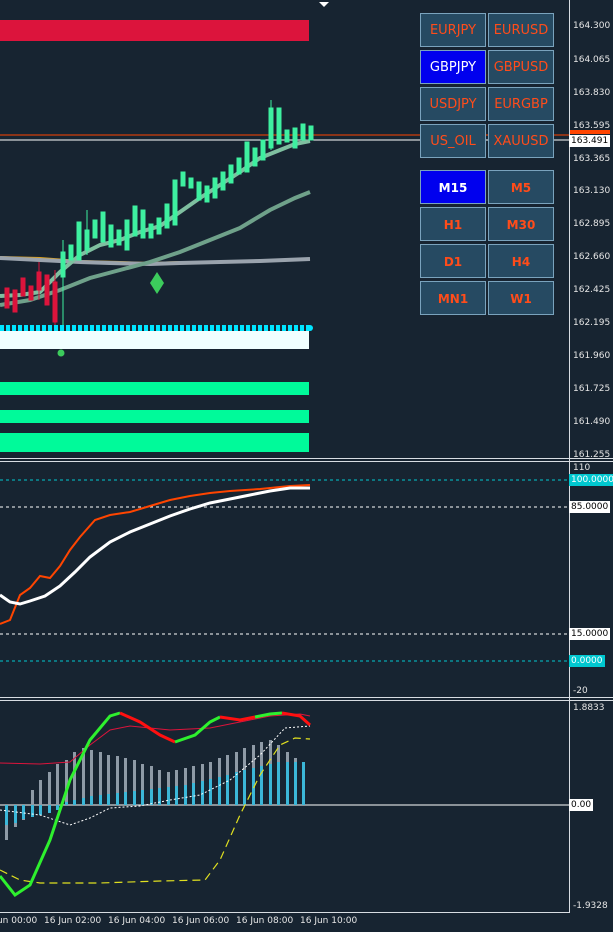 The height and width of the screenshot is (932, 613). Describe the element at coordinates (581, 805) in the screenshot. I see `macd-zero-tag: 0.00` at that location.